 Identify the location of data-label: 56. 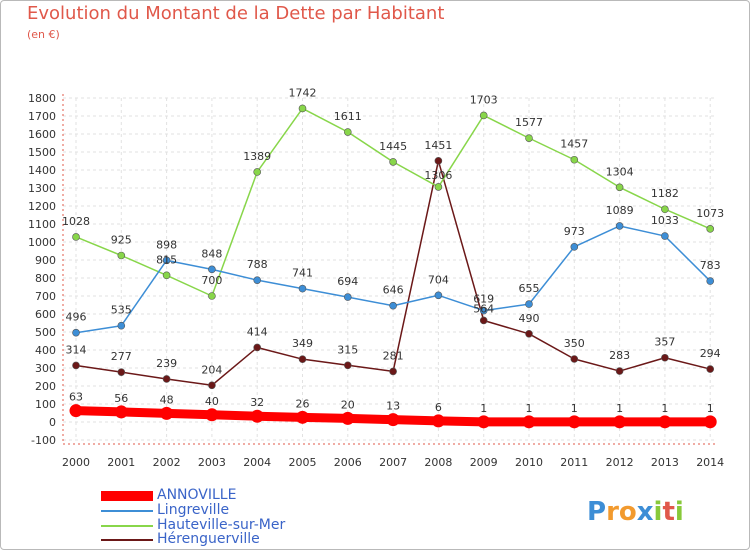
(121, 398).